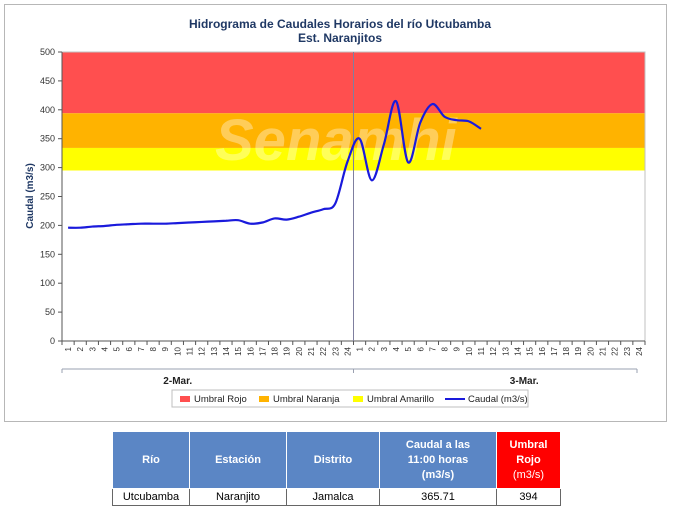 The width and height of the screenshot is (675, 509). Describe the element at coordinates (220, 399) in the screenshot. I see `legend-label-rojo: Umbral Rojo` at that location.